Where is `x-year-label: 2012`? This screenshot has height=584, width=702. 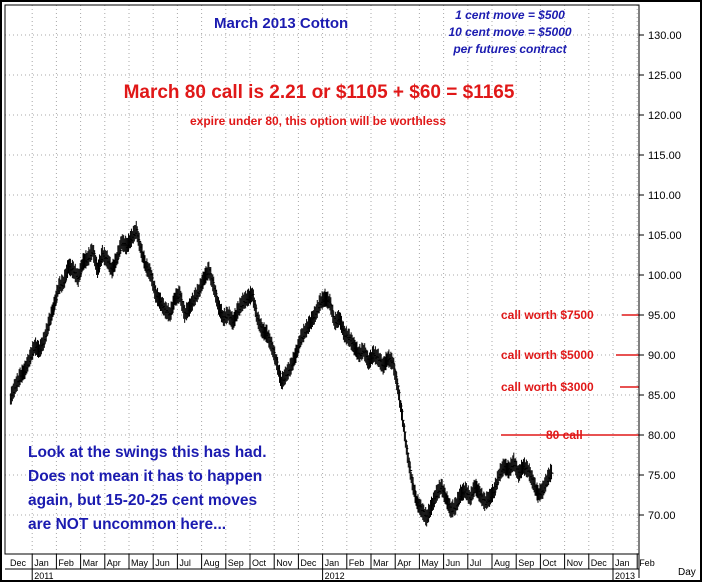
x-year-label: 2012 is located at coordinates (335, 576).